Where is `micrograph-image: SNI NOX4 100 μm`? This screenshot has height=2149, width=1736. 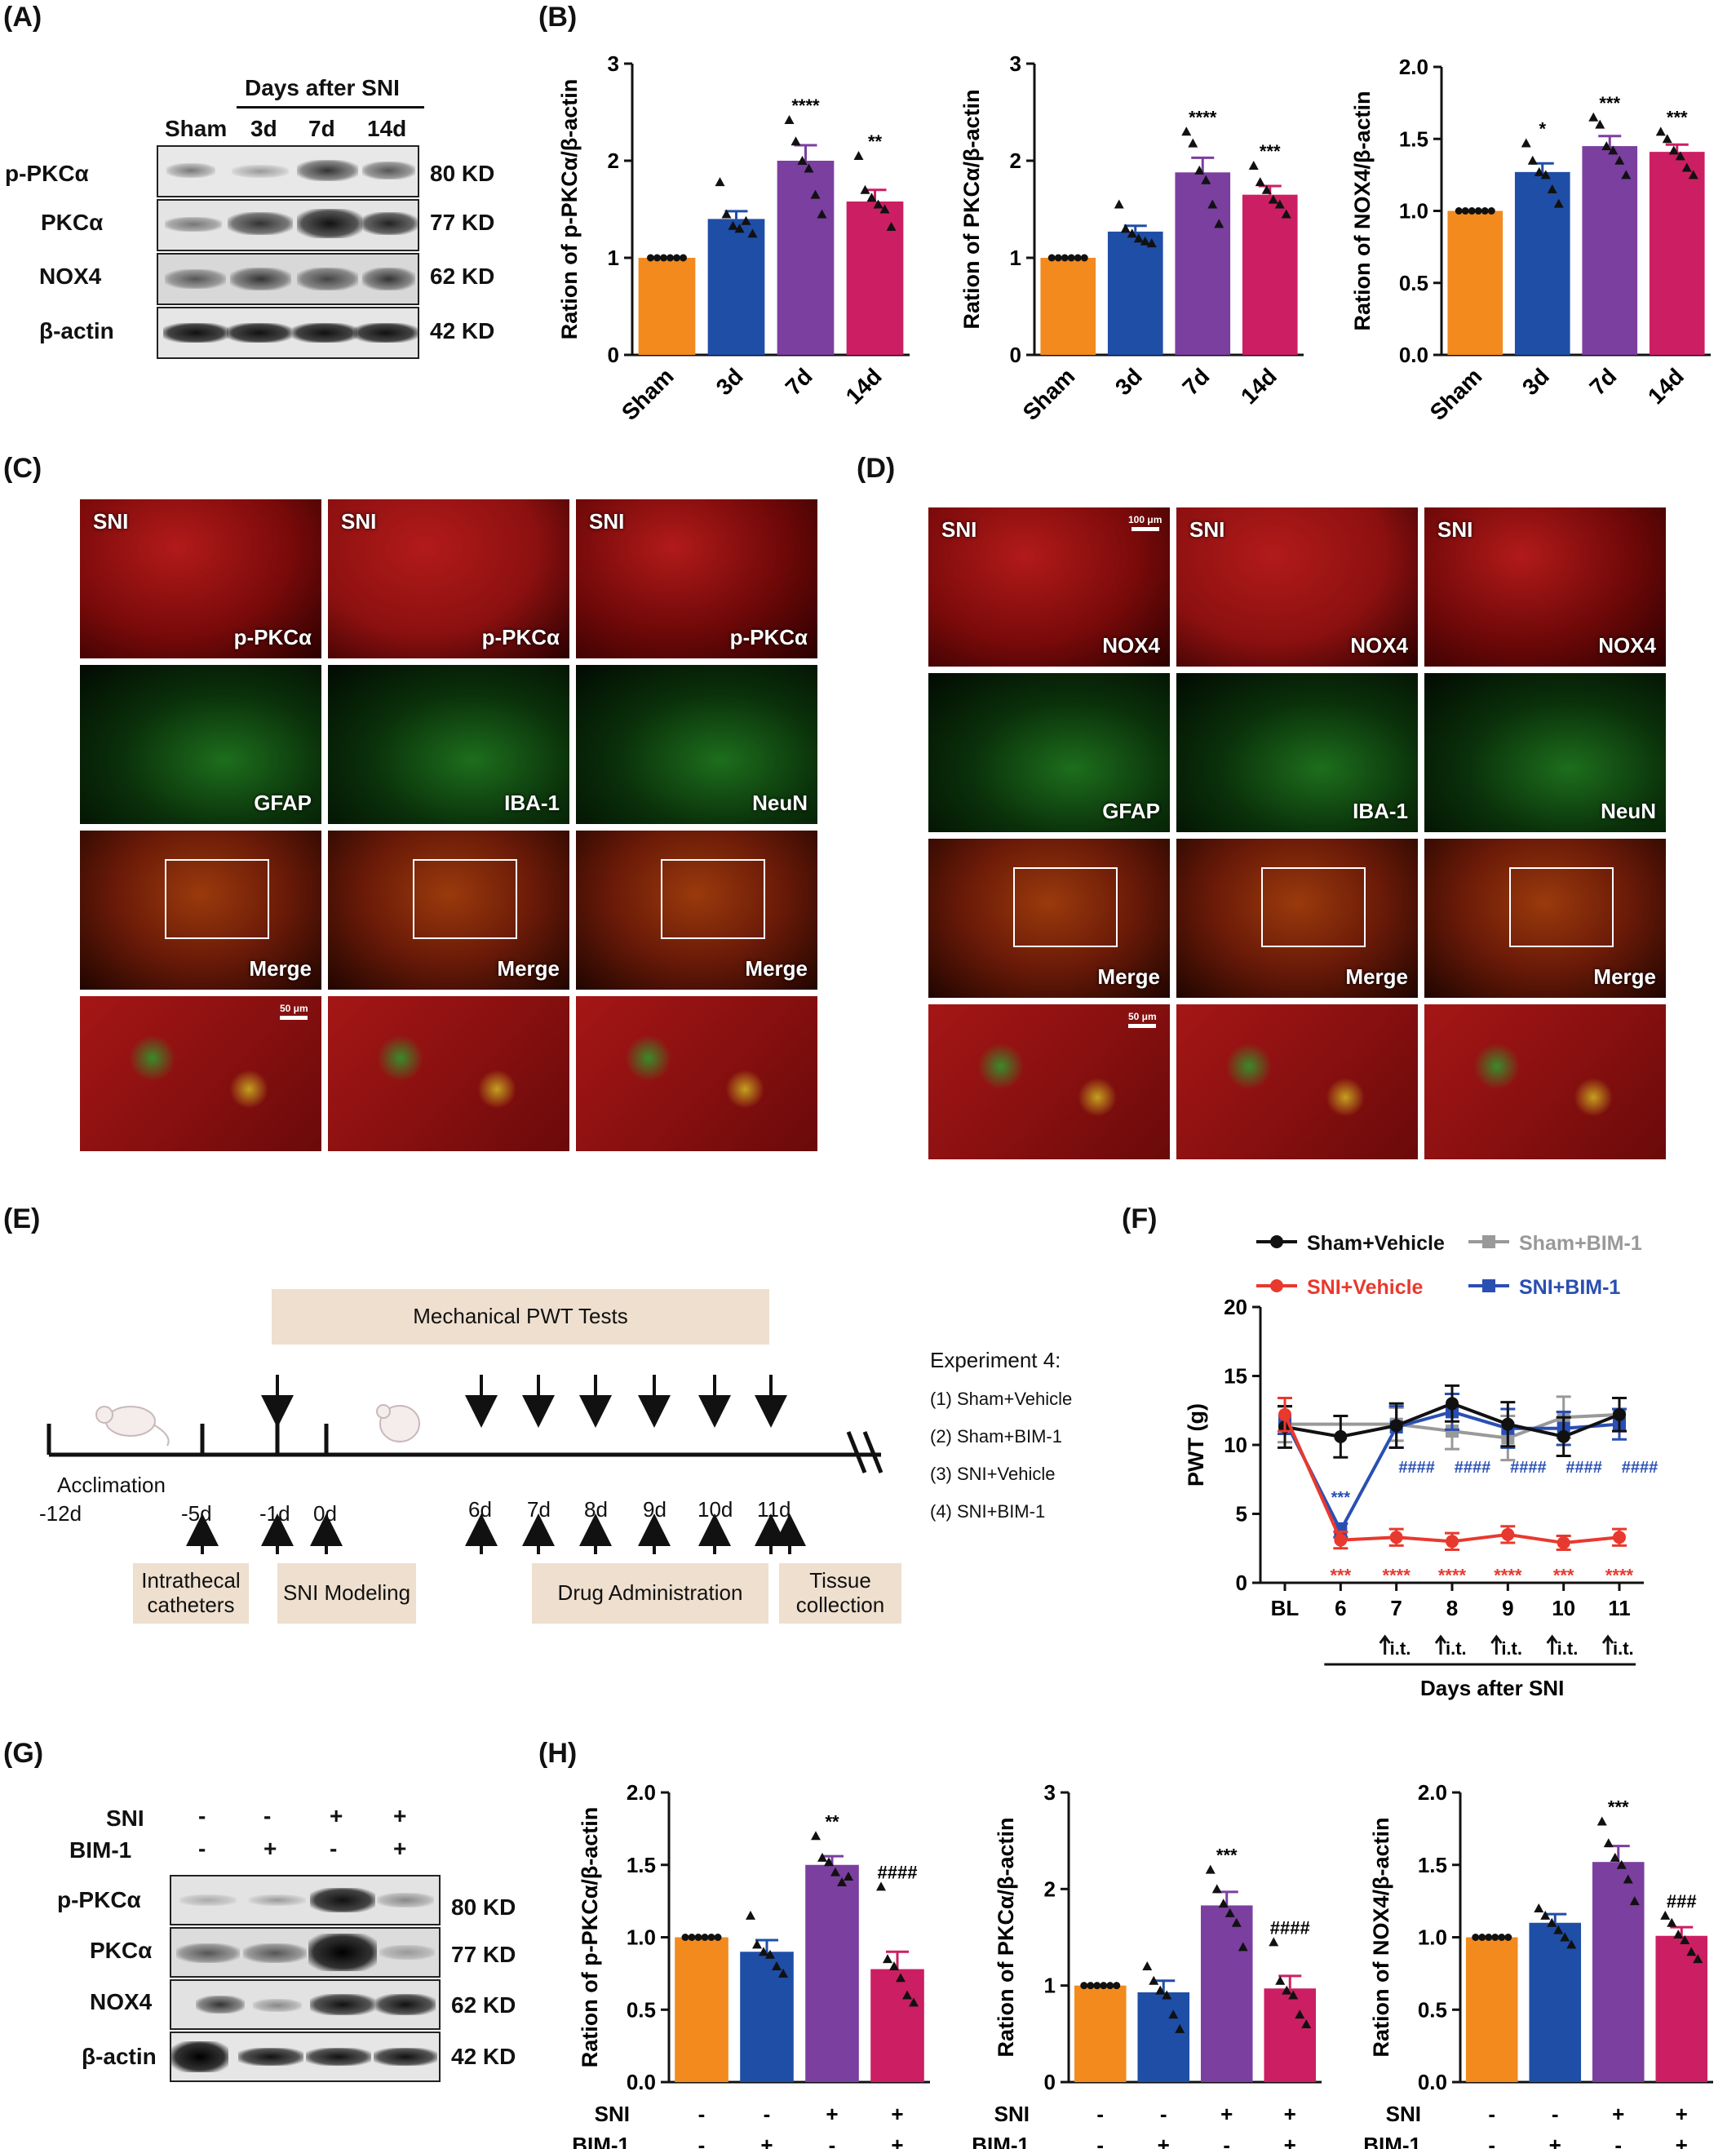 micrograph-image: SNI NOX4 100 μm is located at coordinates (1049, 587).